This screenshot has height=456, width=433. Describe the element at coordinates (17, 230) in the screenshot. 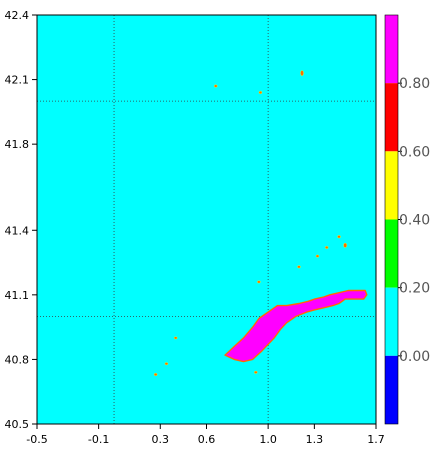

I see `y-tick-label-3: 41.4` at that location.